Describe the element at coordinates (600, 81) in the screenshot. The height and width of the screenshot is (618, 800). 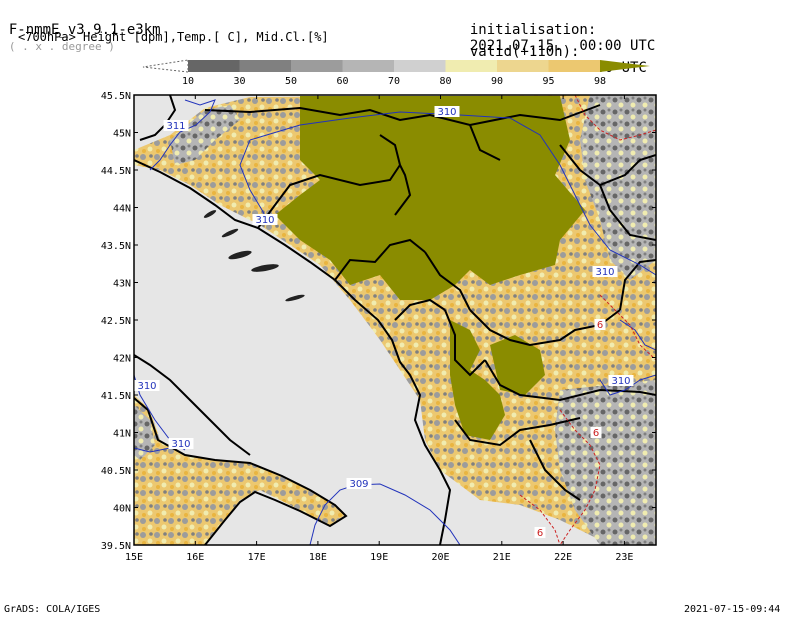
I see `colorbar-label: 98` at that location.